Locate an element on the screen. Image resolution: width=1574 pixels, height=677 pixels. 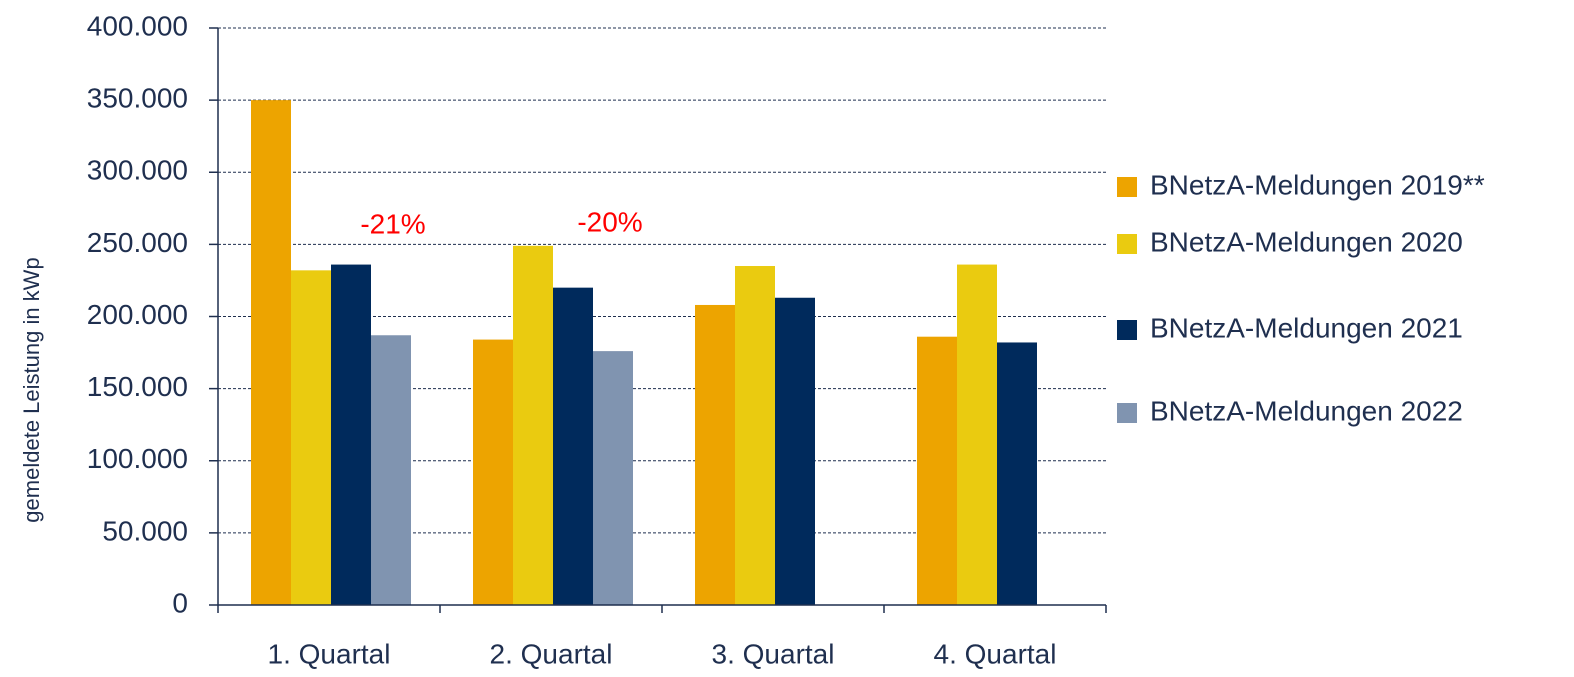
x-tick-label: 1. Quartal is located at coordinates (329, 653).